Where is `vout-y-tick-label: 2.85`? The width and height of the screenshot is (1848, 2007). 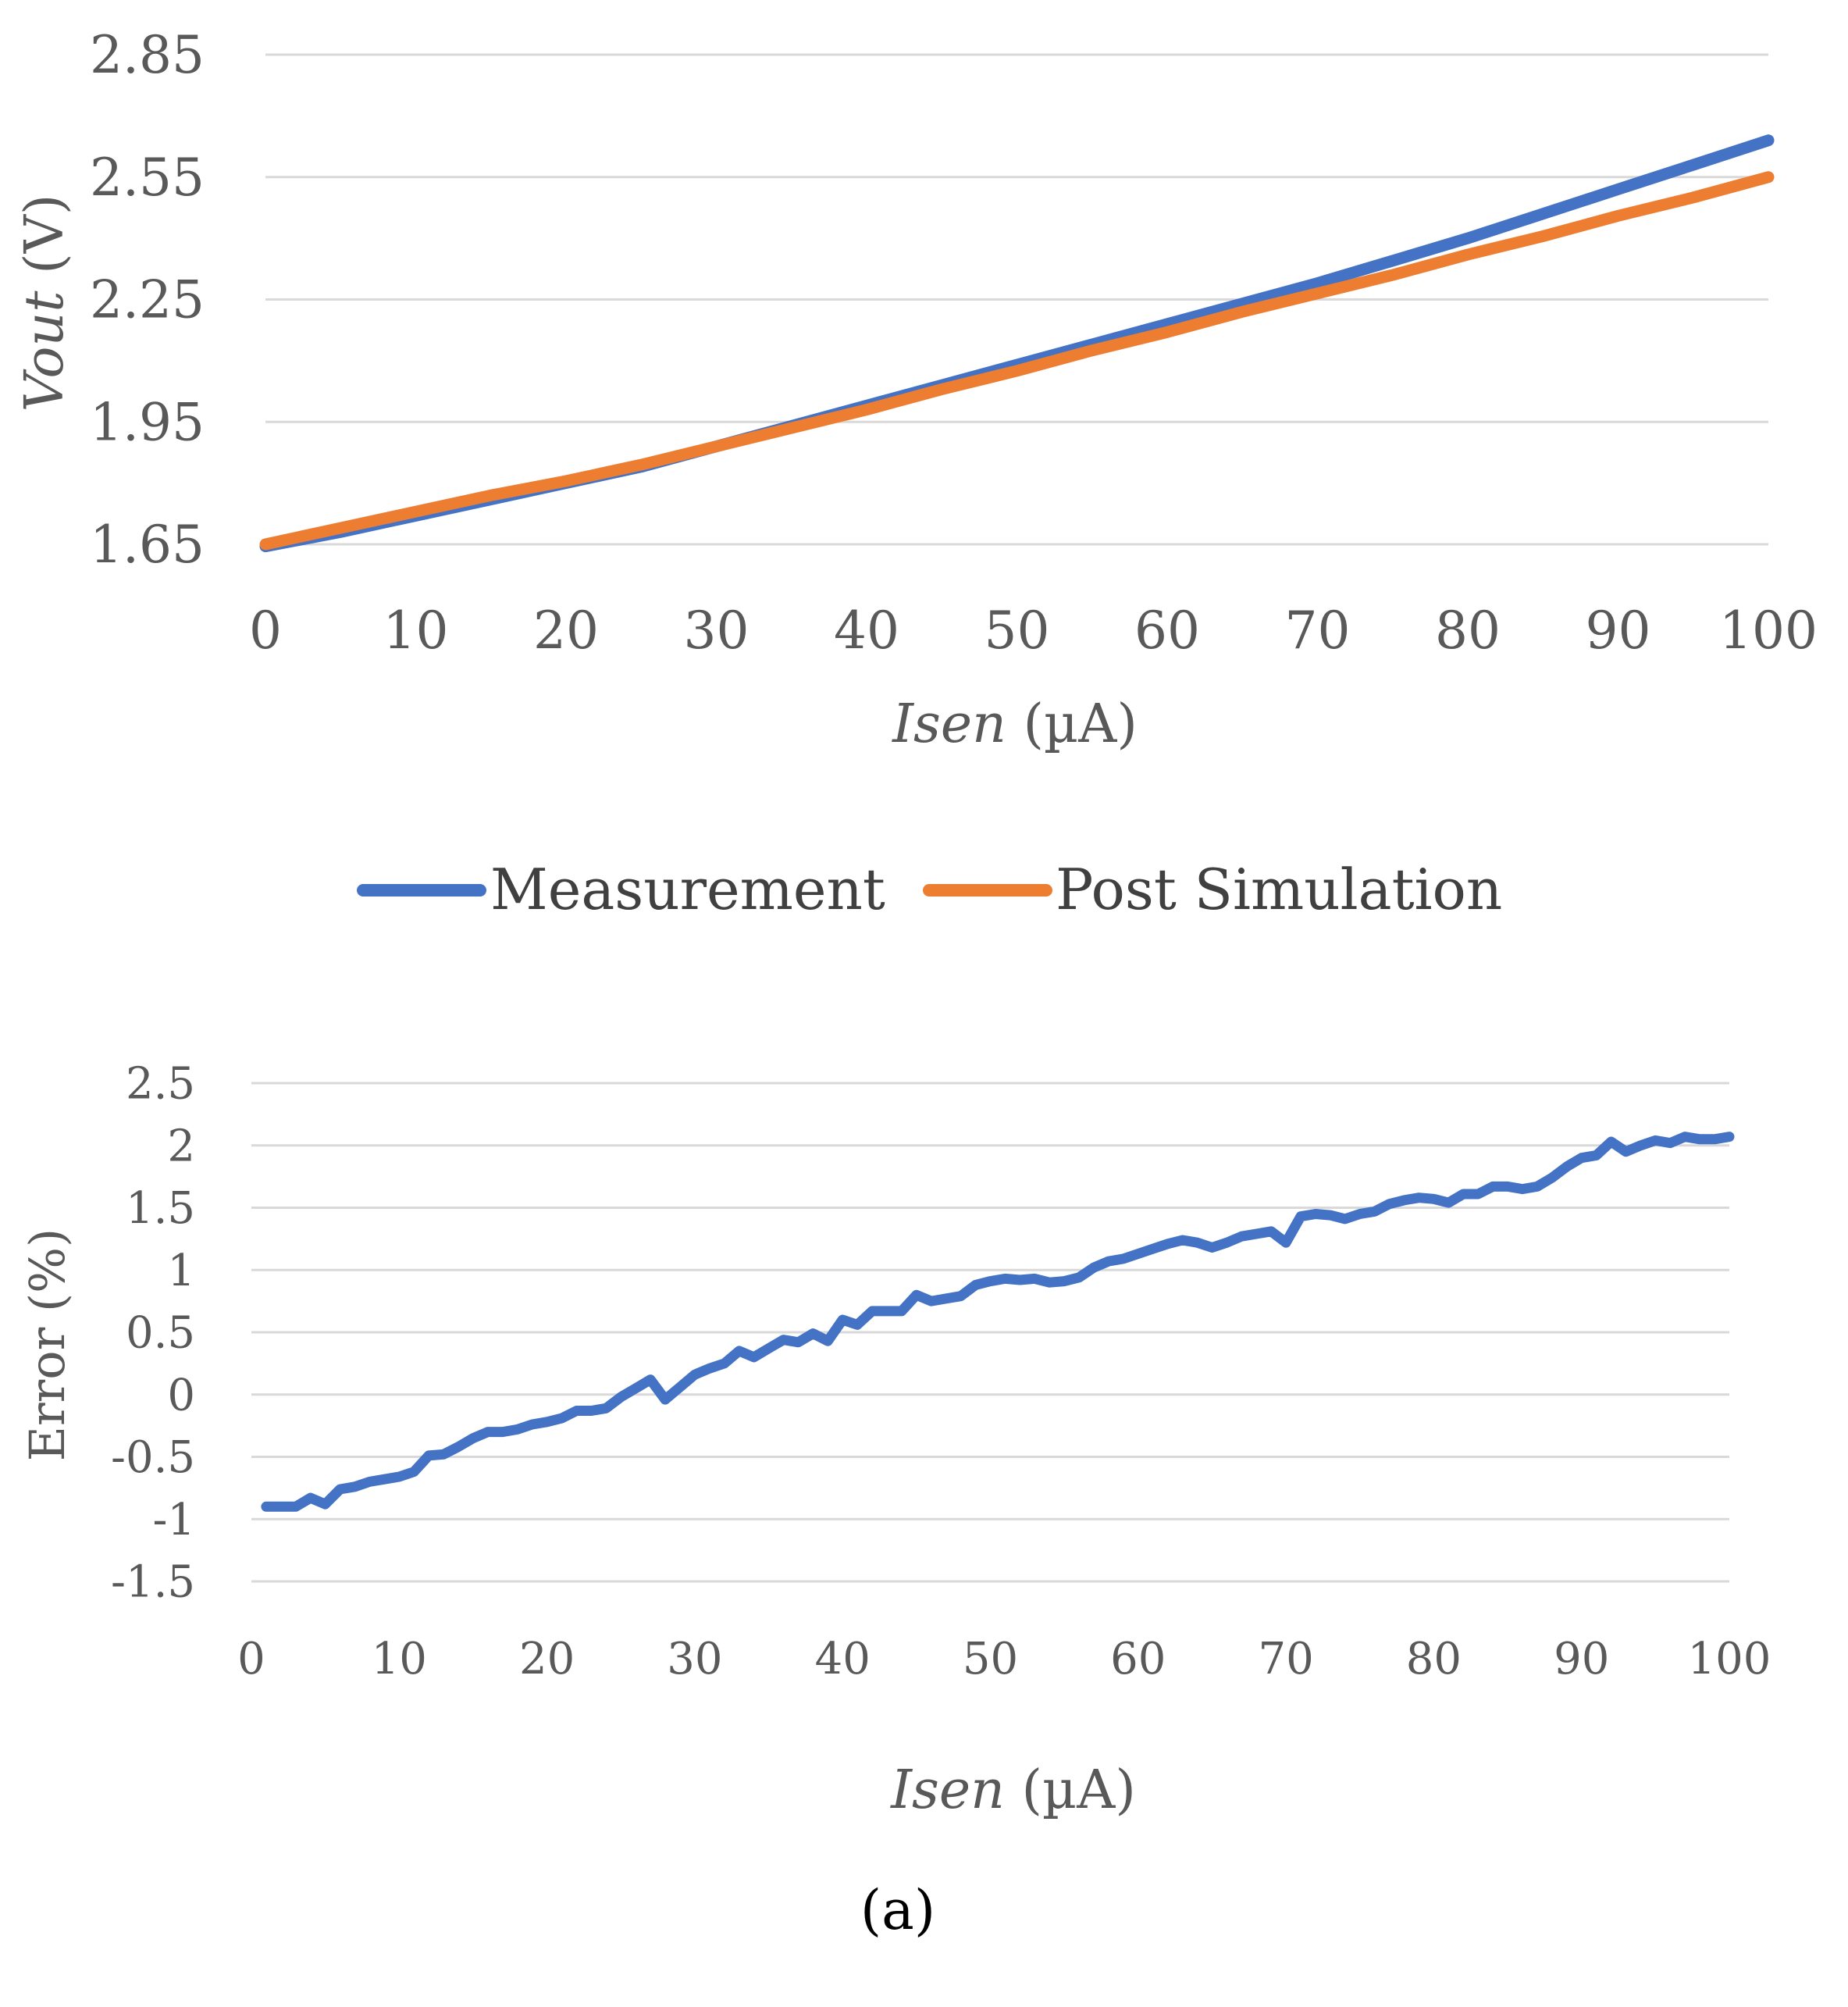
vout-y-tick-label: 2.85 is located at coordinates (148, 55).